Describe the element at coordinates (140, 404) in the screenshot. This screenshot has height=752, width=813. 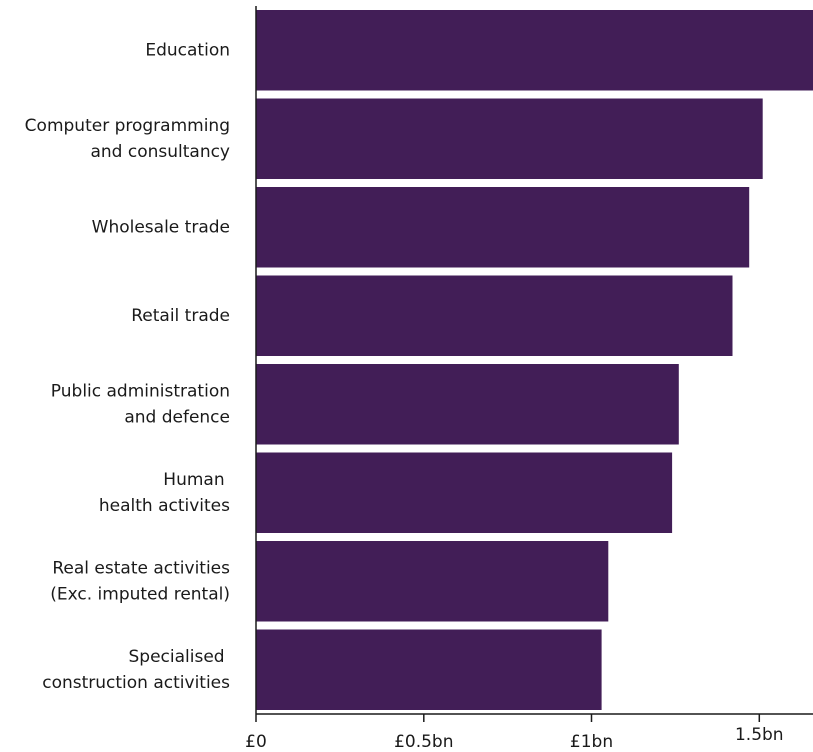
I see `category-label: Public administration and defence` at that location.